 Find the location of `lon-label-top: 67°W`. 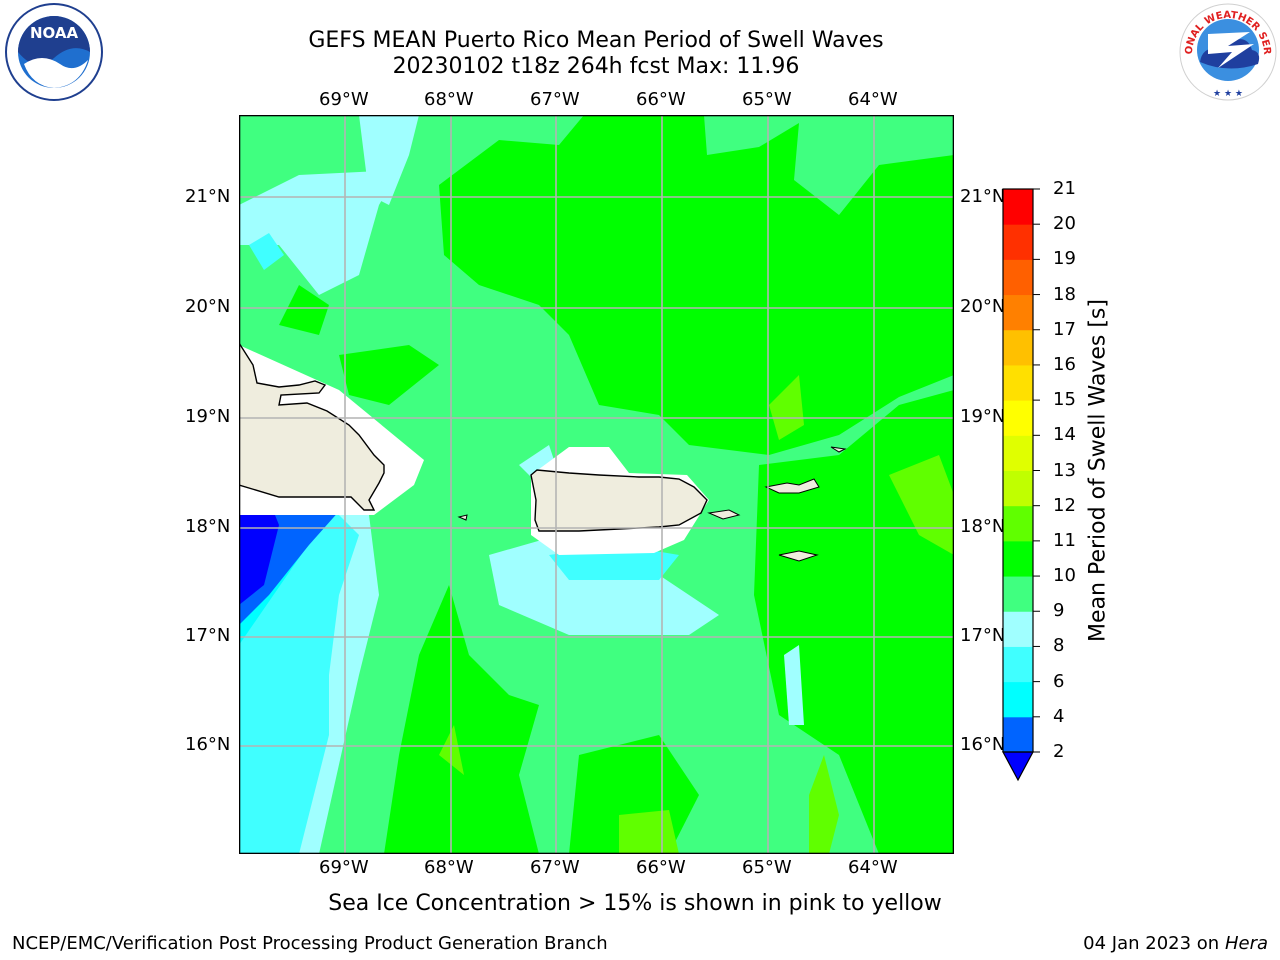

lon-label-top: 67°W is located at coordinates (555, 99).